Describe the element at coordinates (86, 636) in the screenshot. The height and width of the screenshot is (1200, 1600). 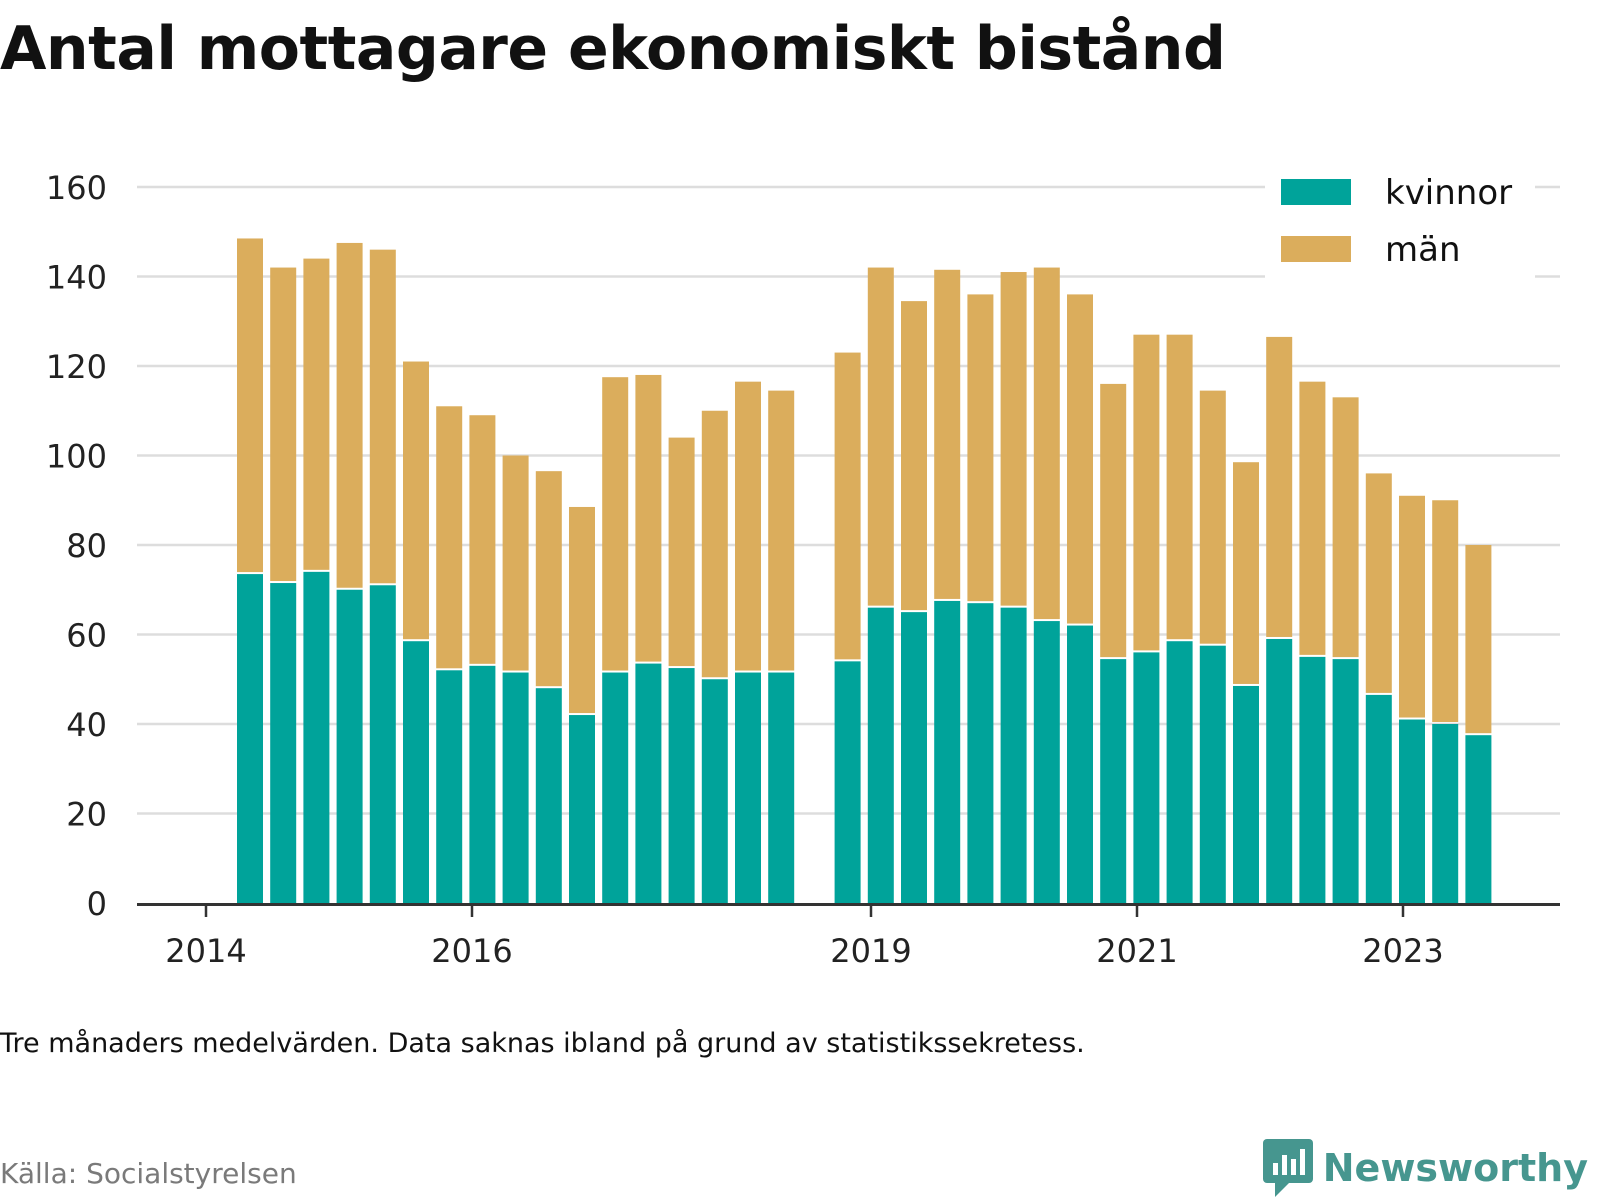
I see `y-tick-label: 60` at that location.